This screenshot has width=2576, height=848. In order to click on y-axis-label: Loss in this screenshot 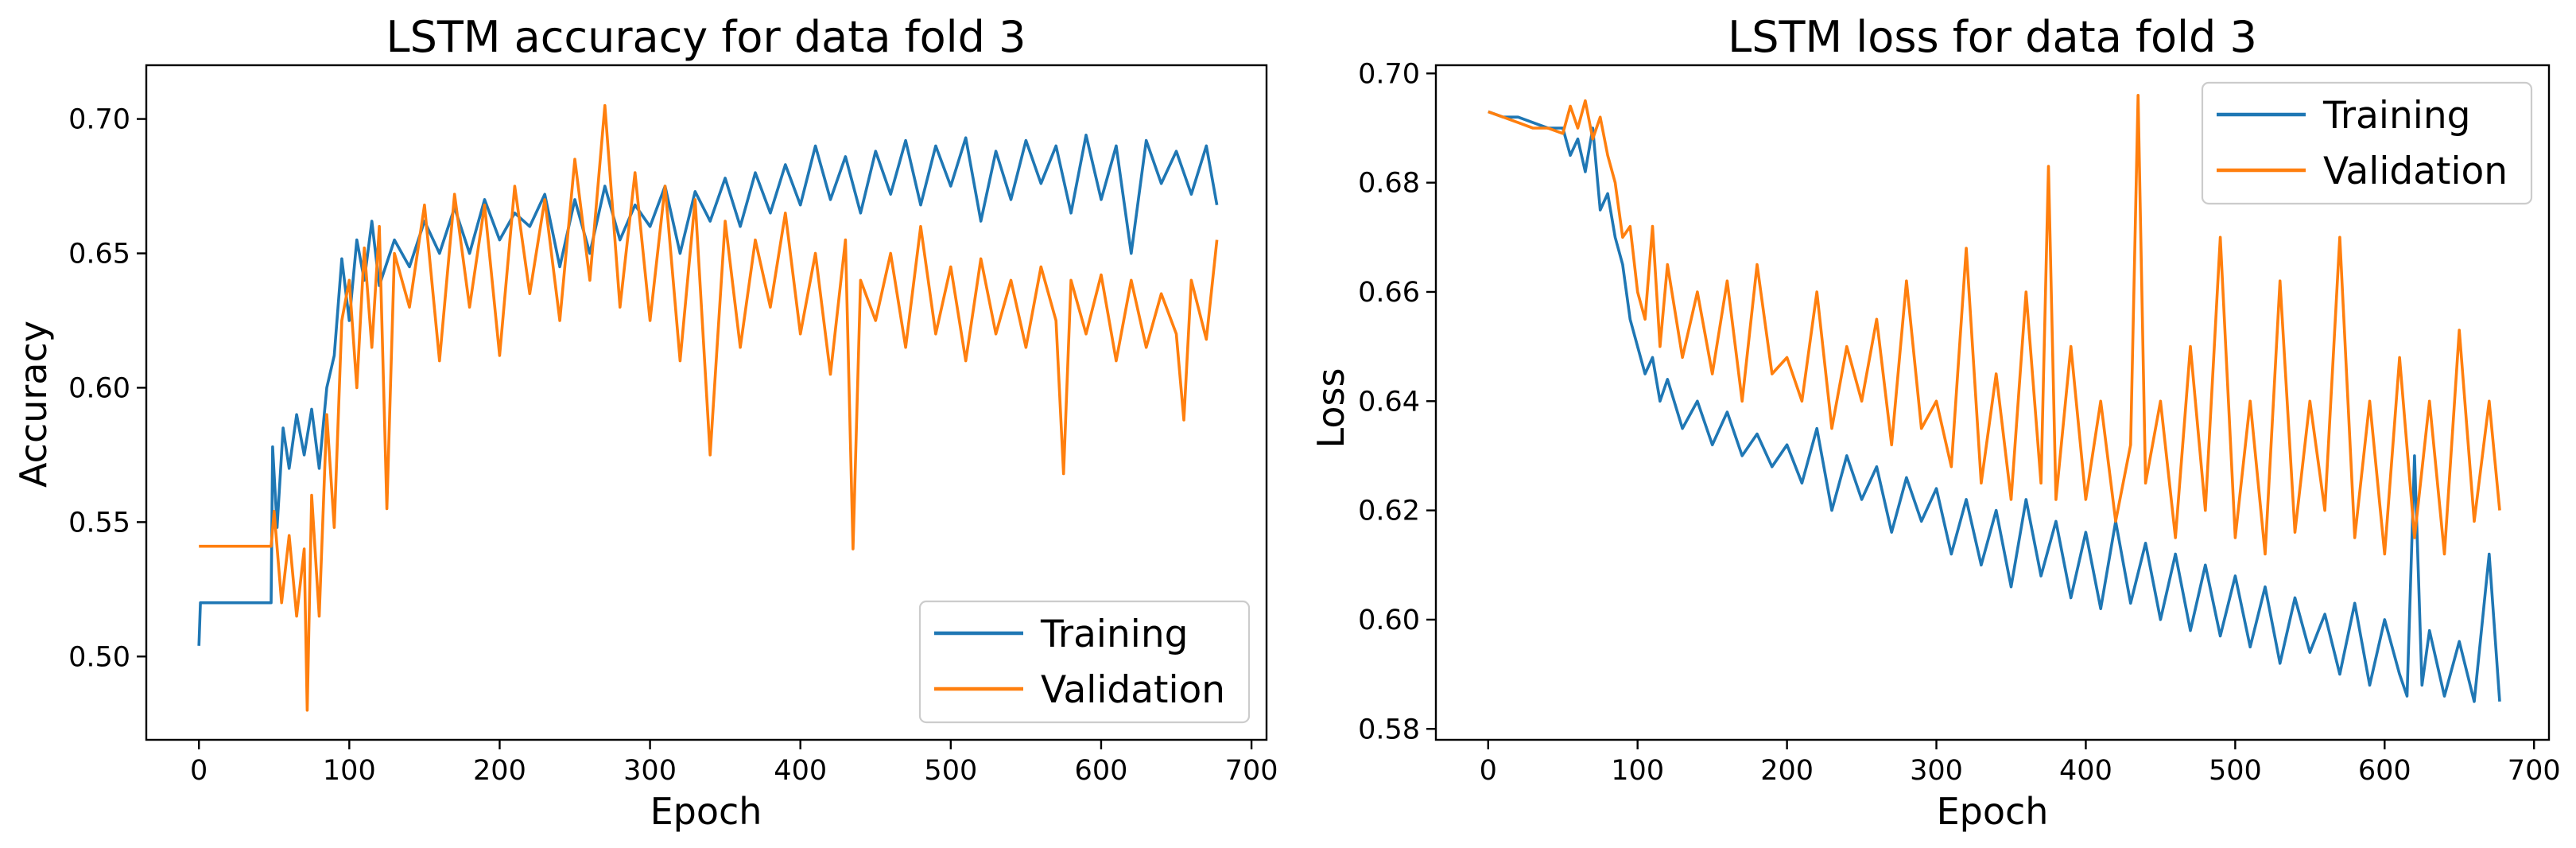, I will do `click(1331, 409)`.